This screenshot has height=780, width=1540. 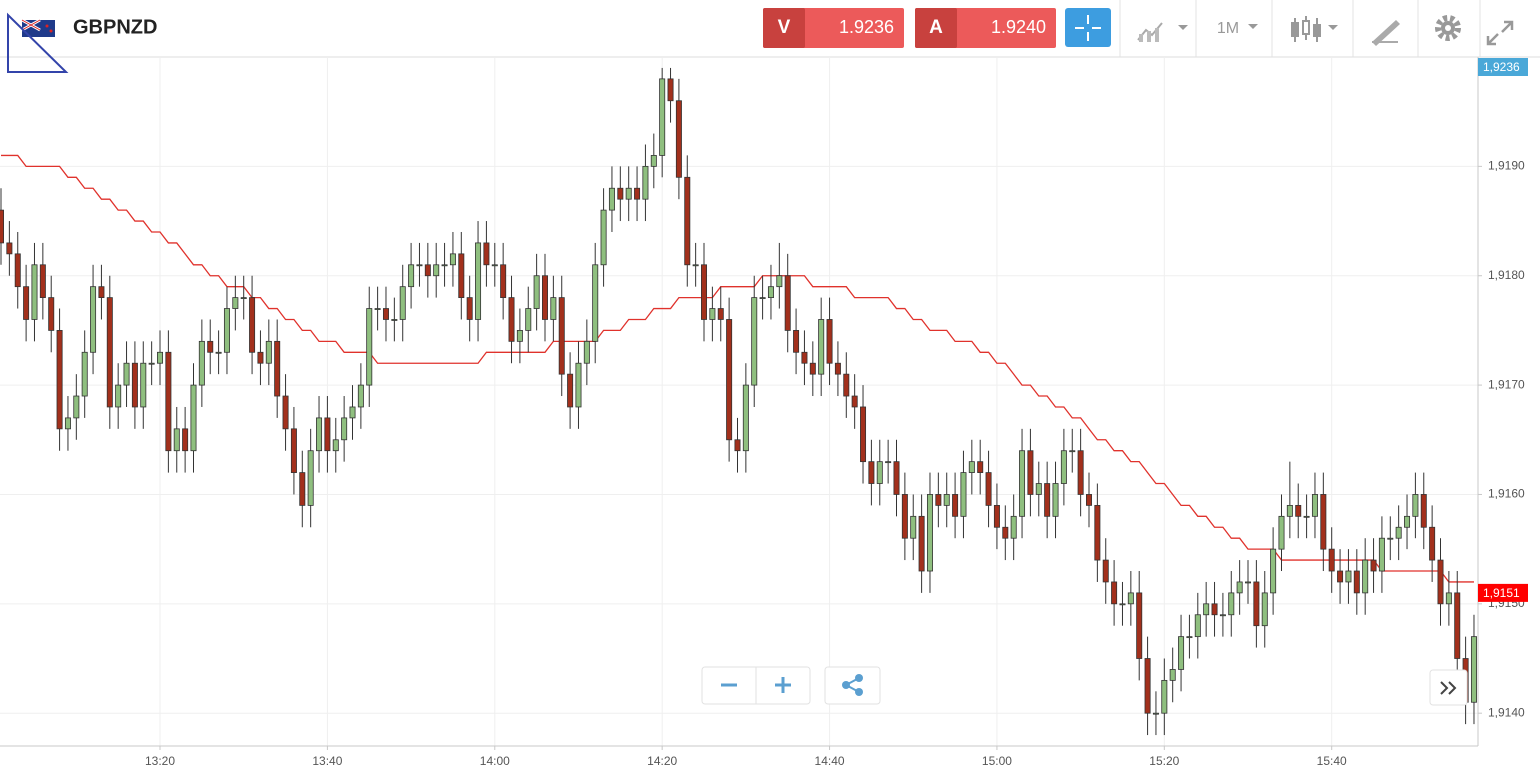 What do you see at coordinates (1506, 384) in the screenshot?
I see `y-tick-label: 1,9170` at bounding box center [1506, 384].